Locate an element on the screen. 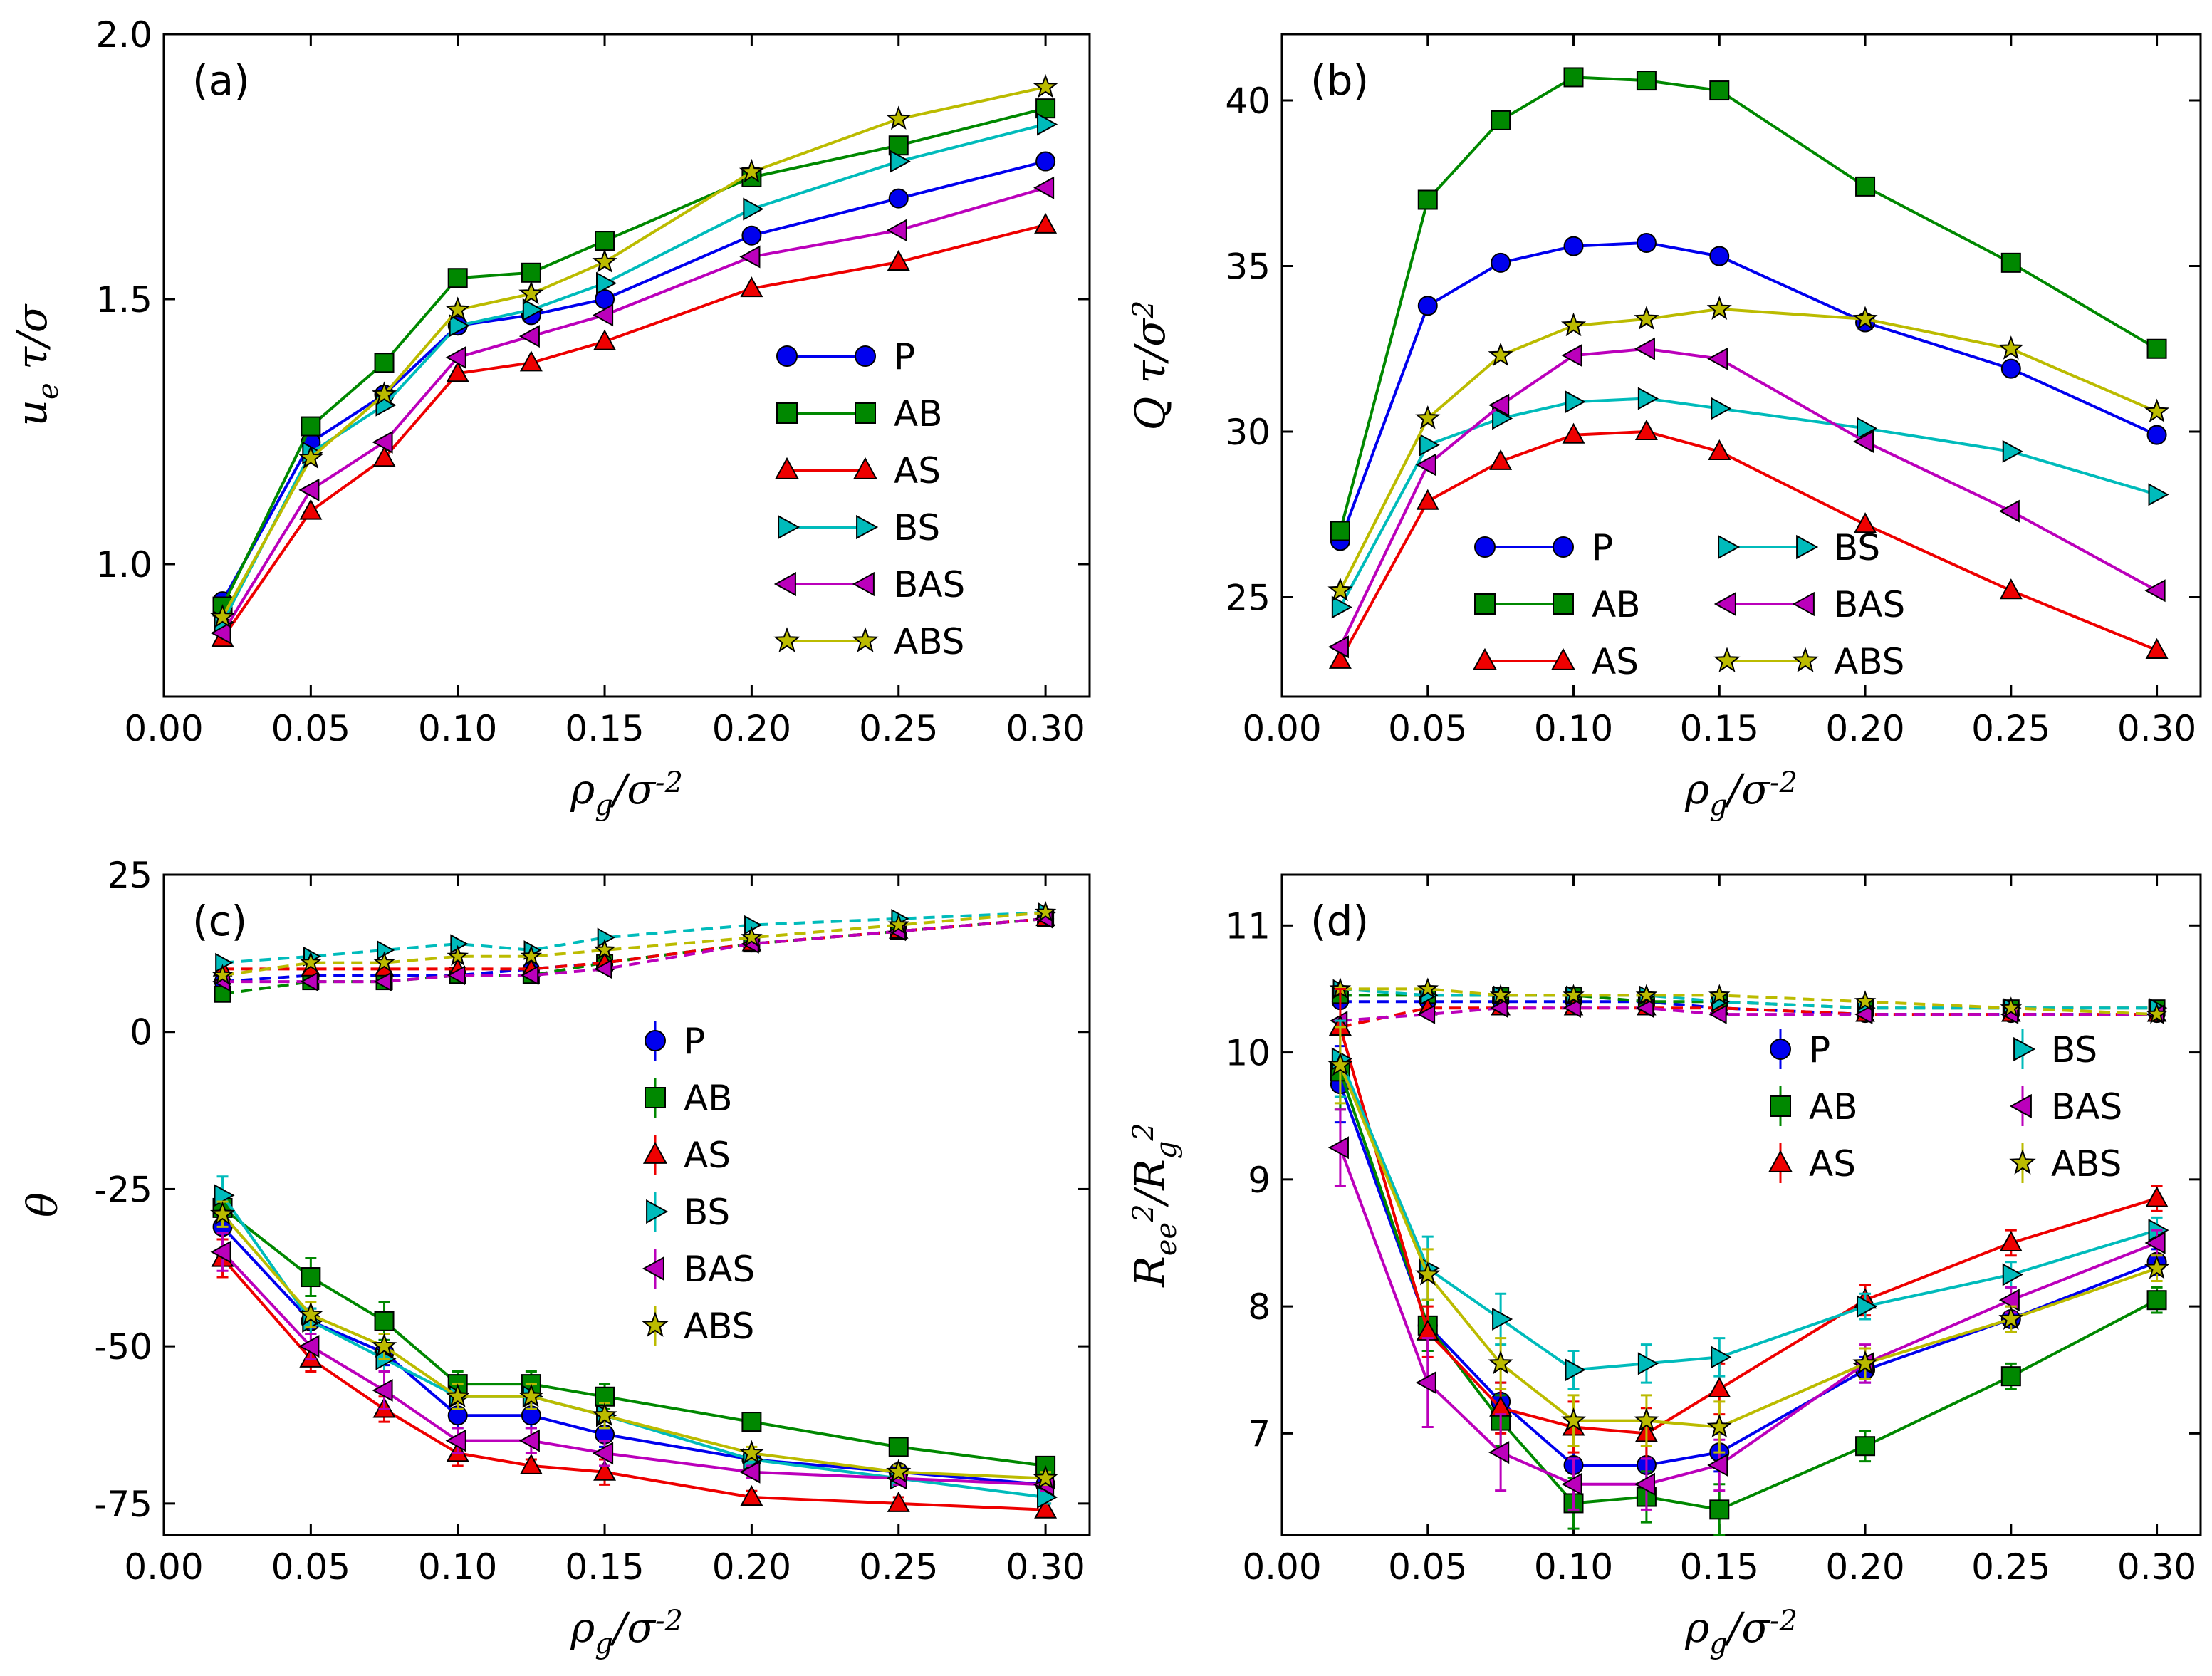 The image size is (2212, 1676). legend-marker-P is located at coordinates (866, 356).